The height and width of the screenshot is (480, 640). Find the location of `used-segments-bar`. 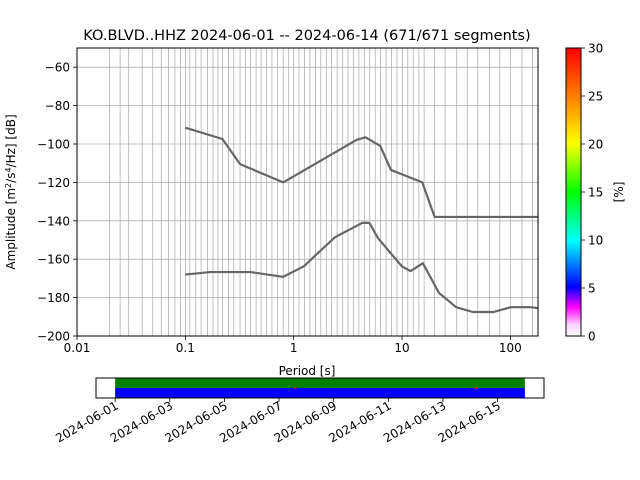

used-segments-bar is located at coordinates (320, 383).